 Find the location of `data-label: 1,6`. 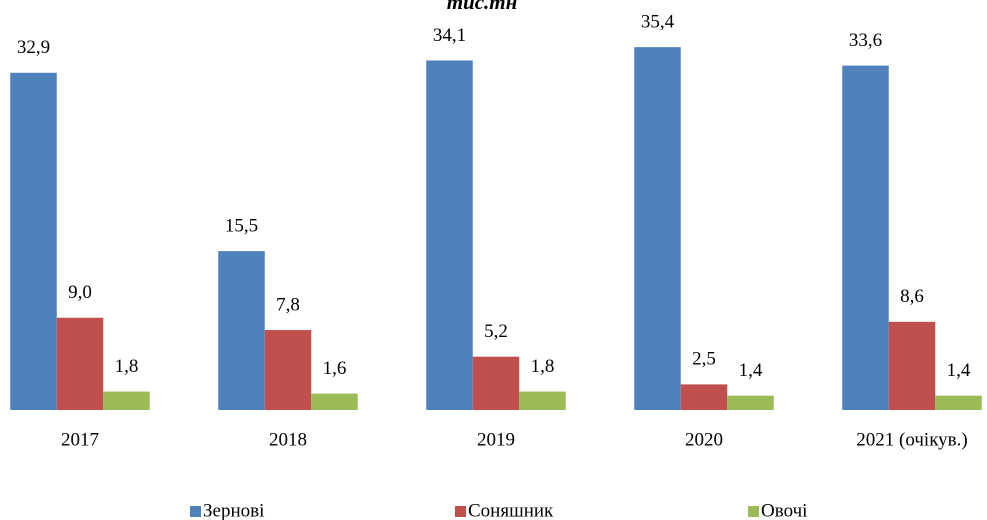

data-label: 1,6 is located at coordinates (335, 368).